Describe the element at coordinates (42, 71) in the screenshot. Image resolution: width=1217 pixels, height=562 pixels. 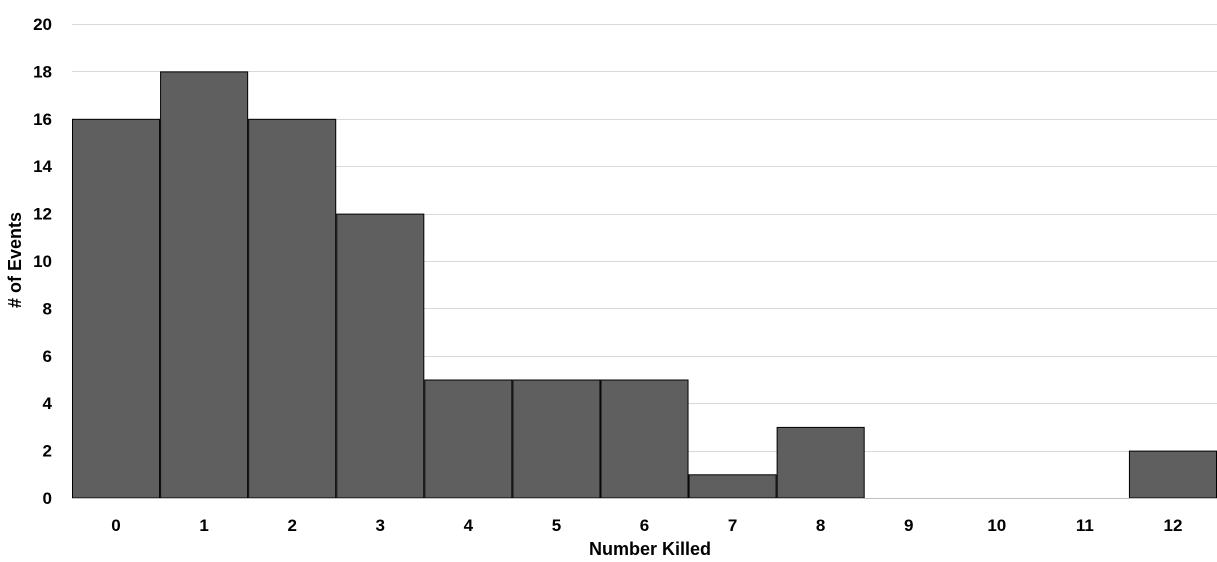
I see `y-tick-label: 18` at that location.